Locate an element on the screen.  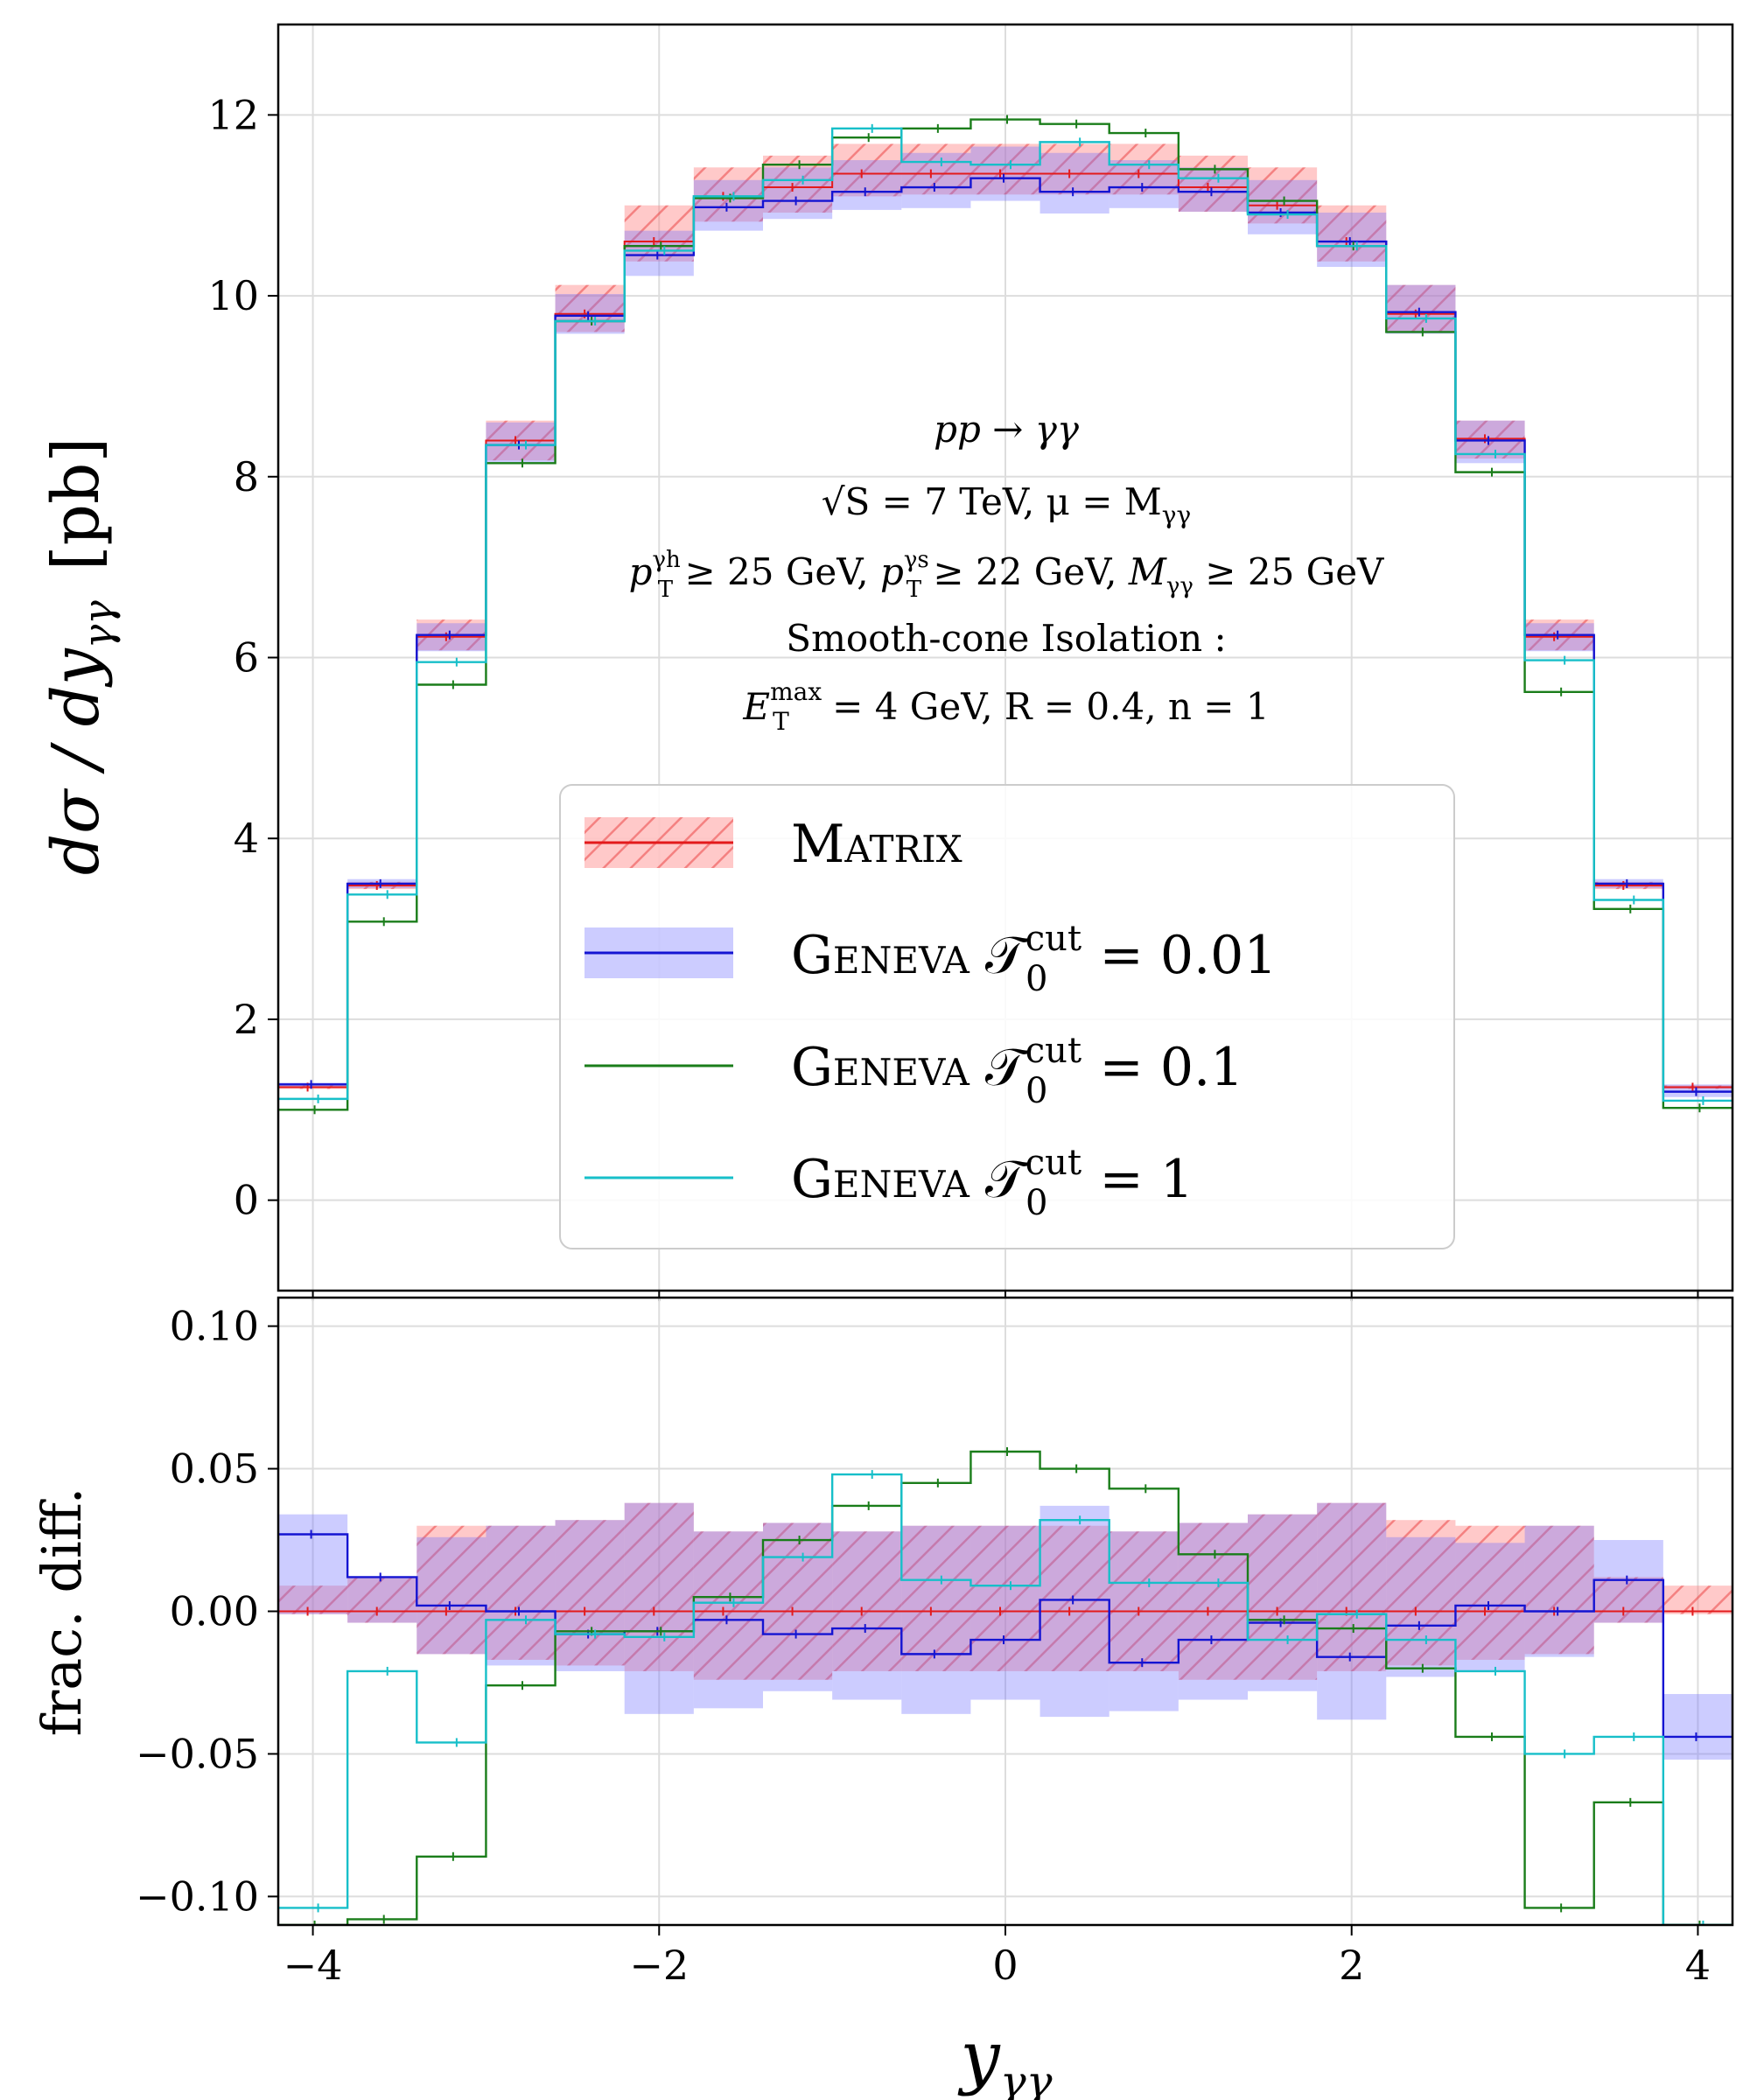
isolation-params: Emax T = 4 GeV, R = 0.4, n = 1 is located at coordinates (1005, 706).